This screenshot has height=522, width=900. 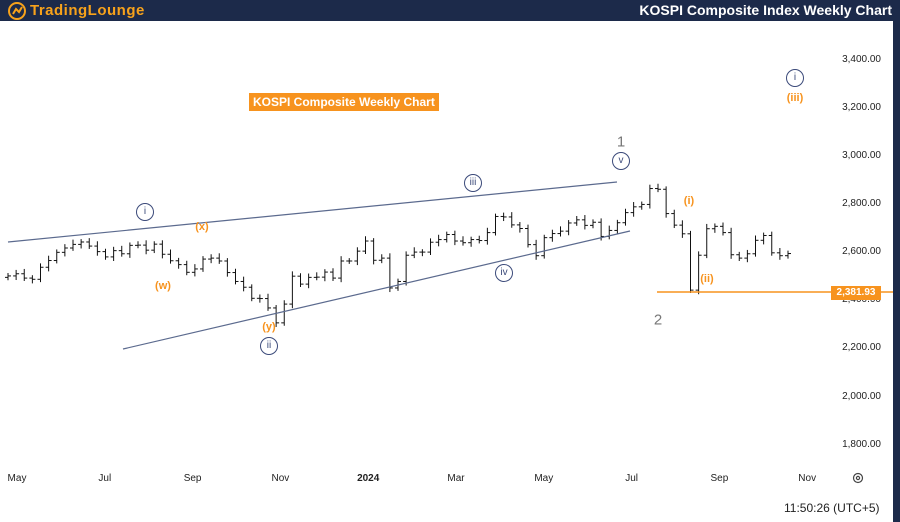 I want to click on upper-channel-line, so click(x=312, y=212).